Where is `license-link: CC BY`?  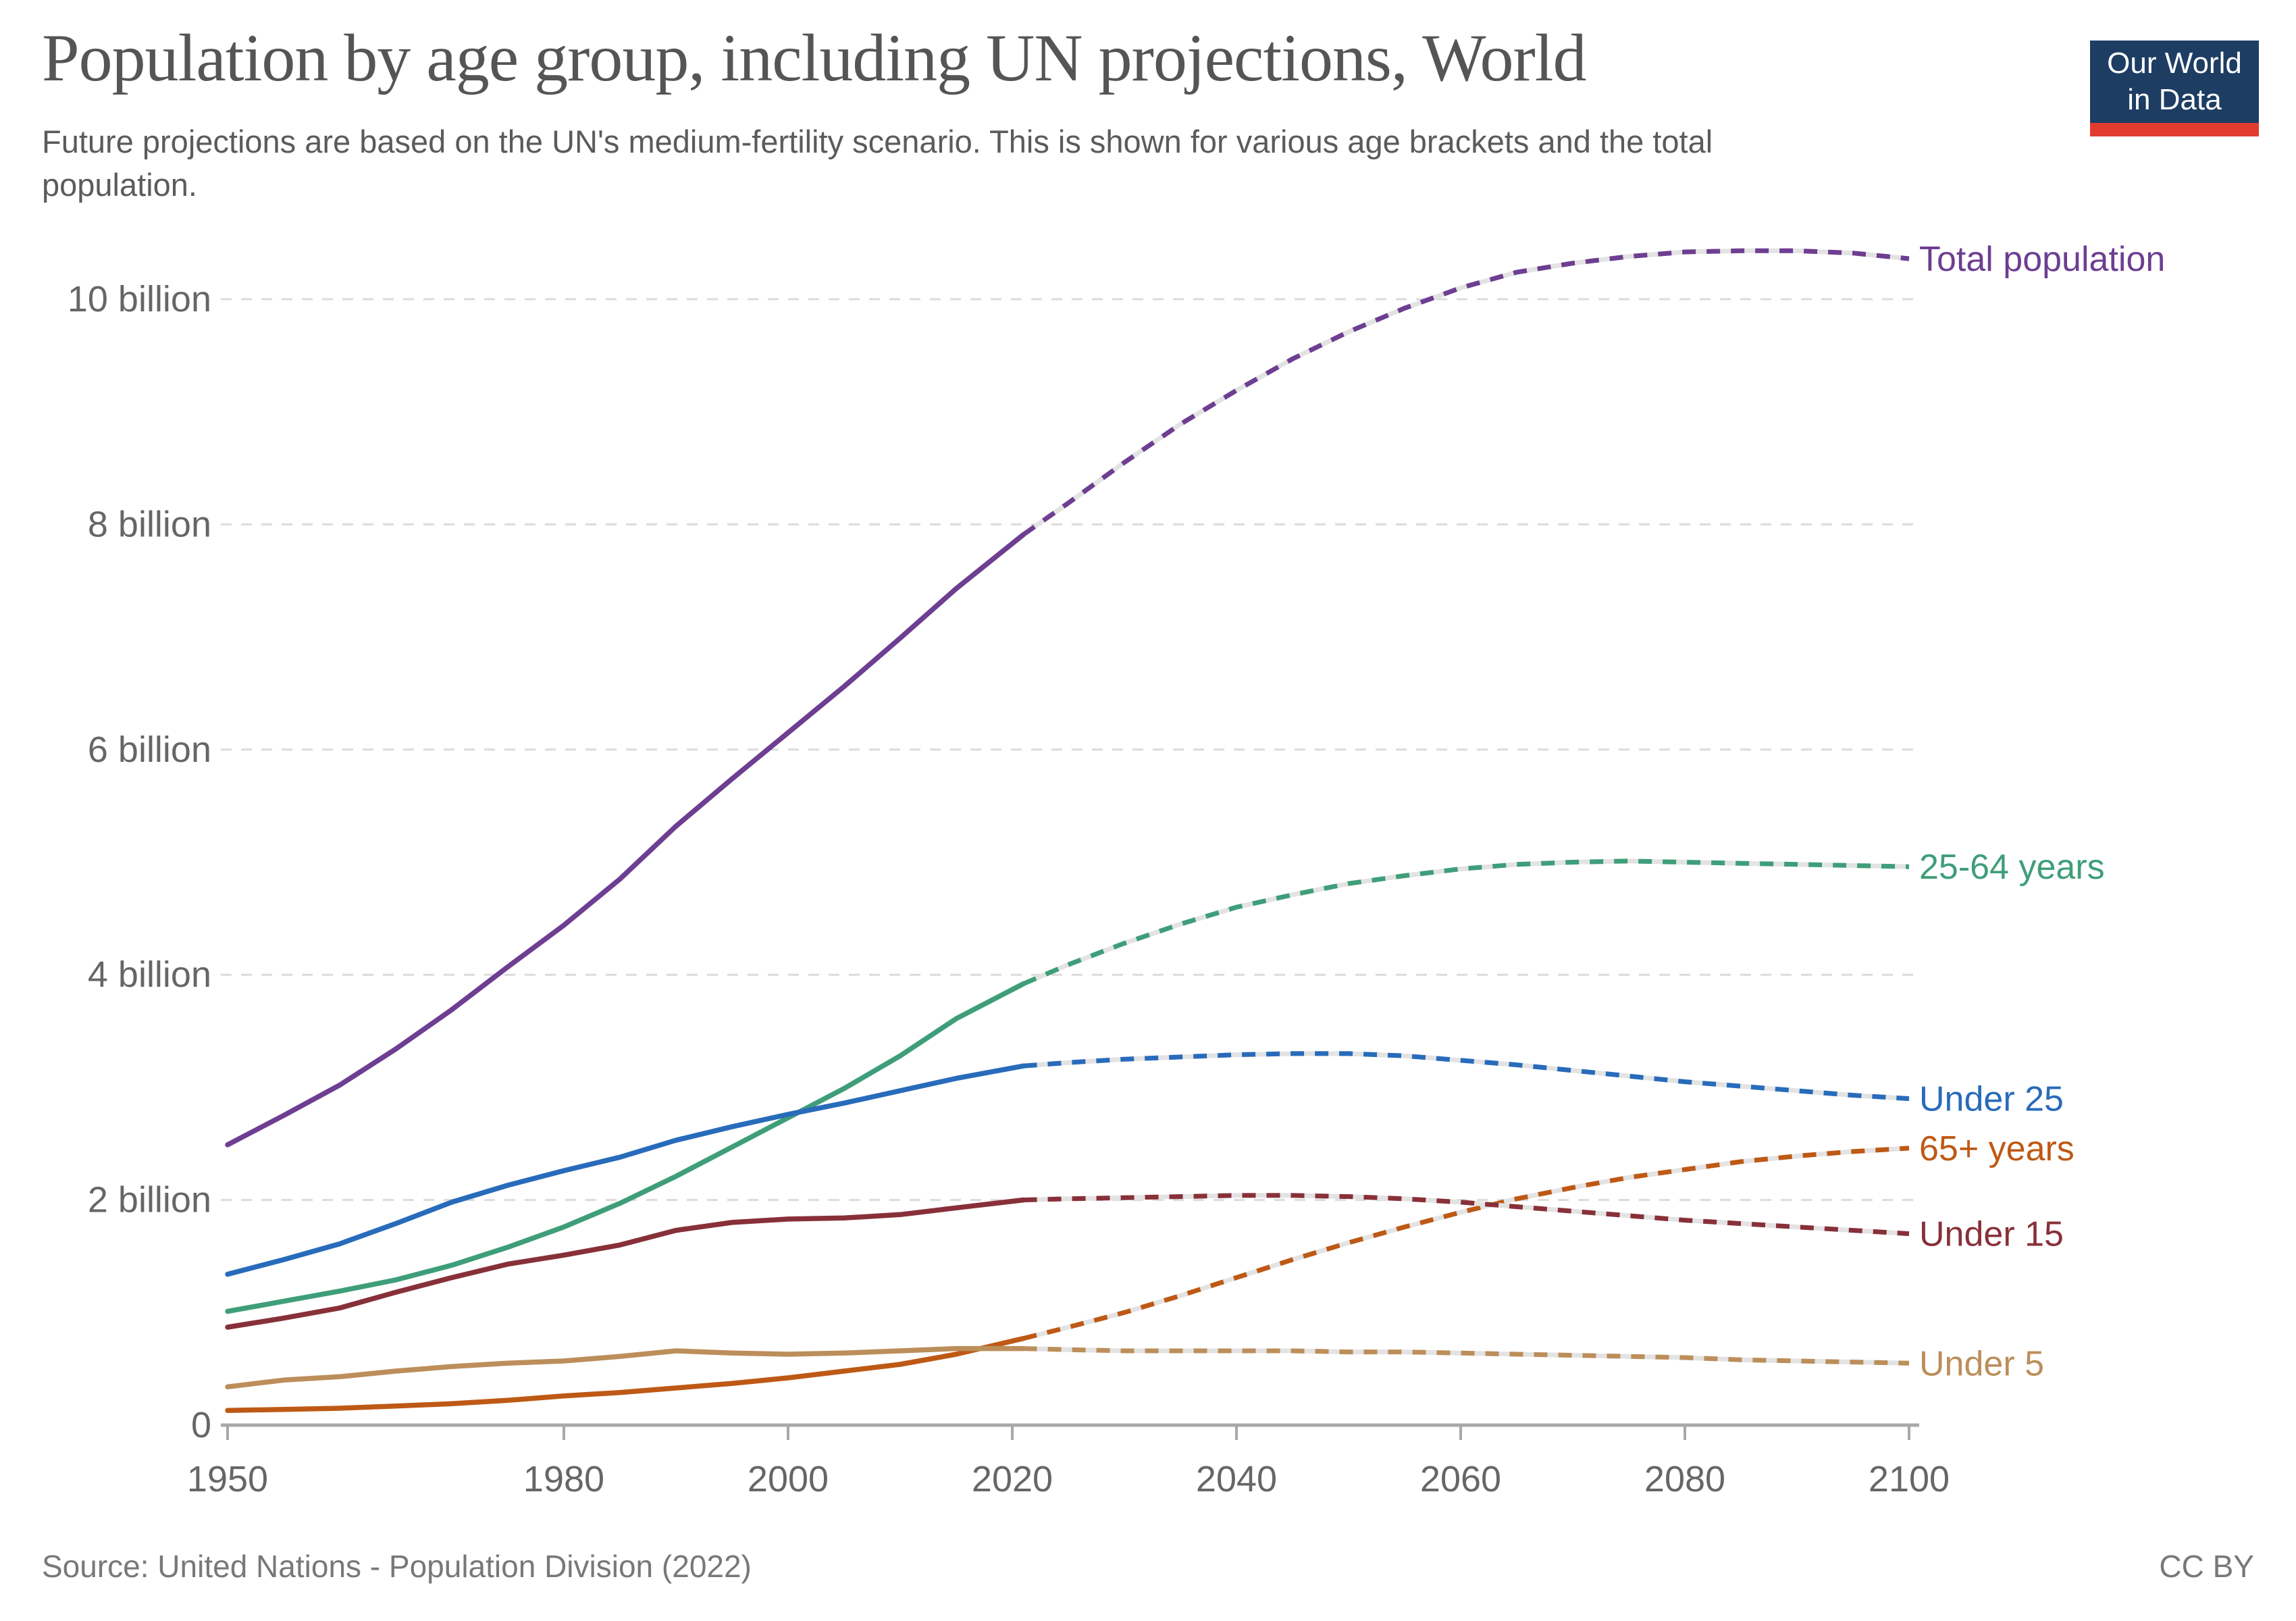
license-link: CC BY is located at coordinates (2206, 1566).